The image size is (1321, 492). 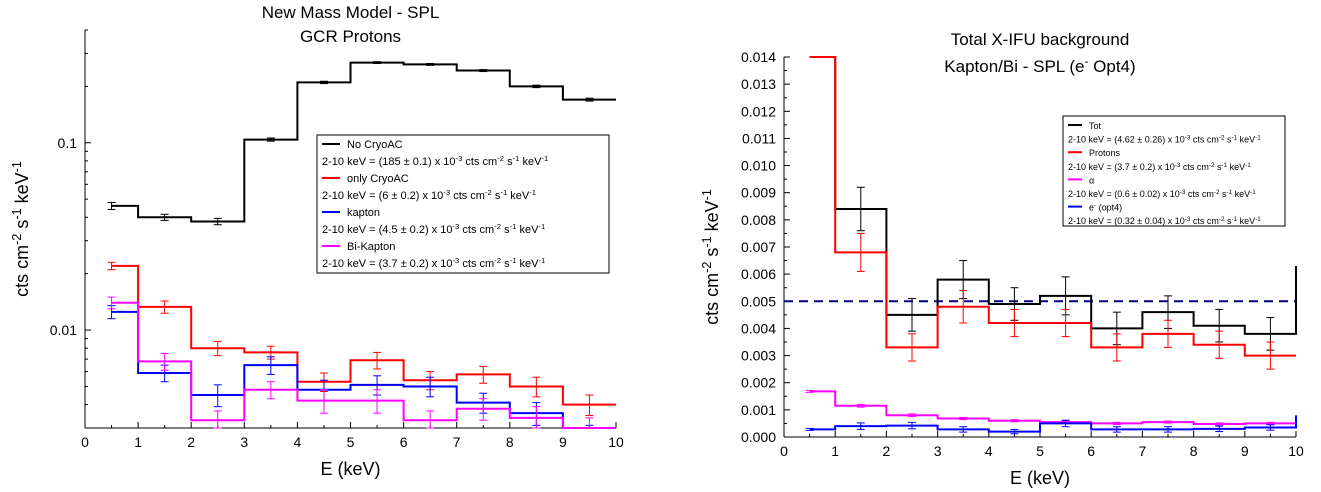 What do you see at coordinates (351, 12) in the screenshot?
I see `chart-title: New Mass Model - SPL` at bounding box center [351, 12].